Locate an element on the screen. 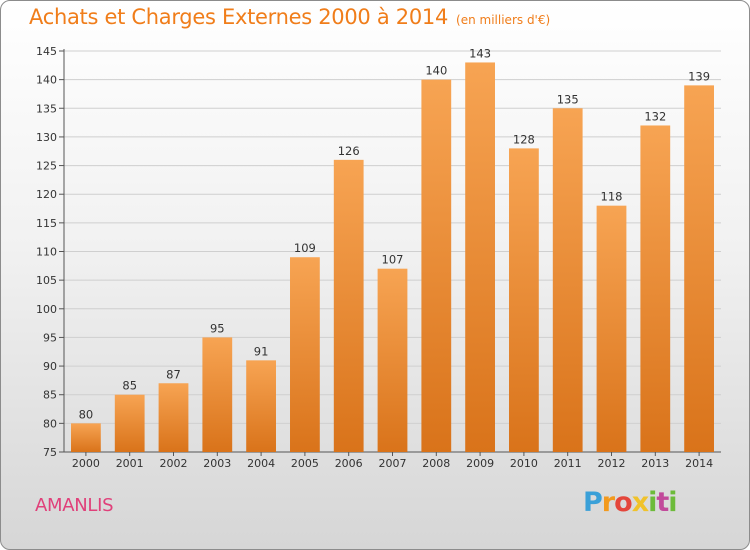  y-tick-label: 145 is located at coordinates (46, 51).